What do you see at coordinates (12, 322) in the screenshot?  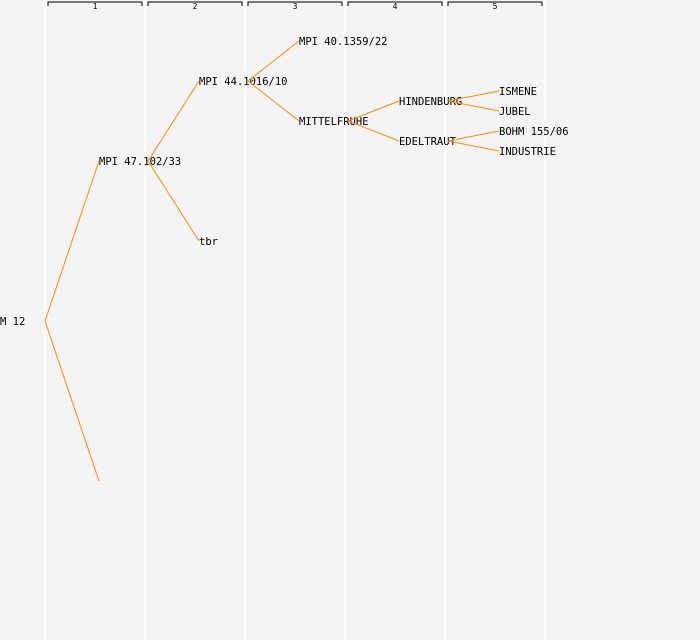 I see `subject-label: M 12` at bounding box center [12, 322].